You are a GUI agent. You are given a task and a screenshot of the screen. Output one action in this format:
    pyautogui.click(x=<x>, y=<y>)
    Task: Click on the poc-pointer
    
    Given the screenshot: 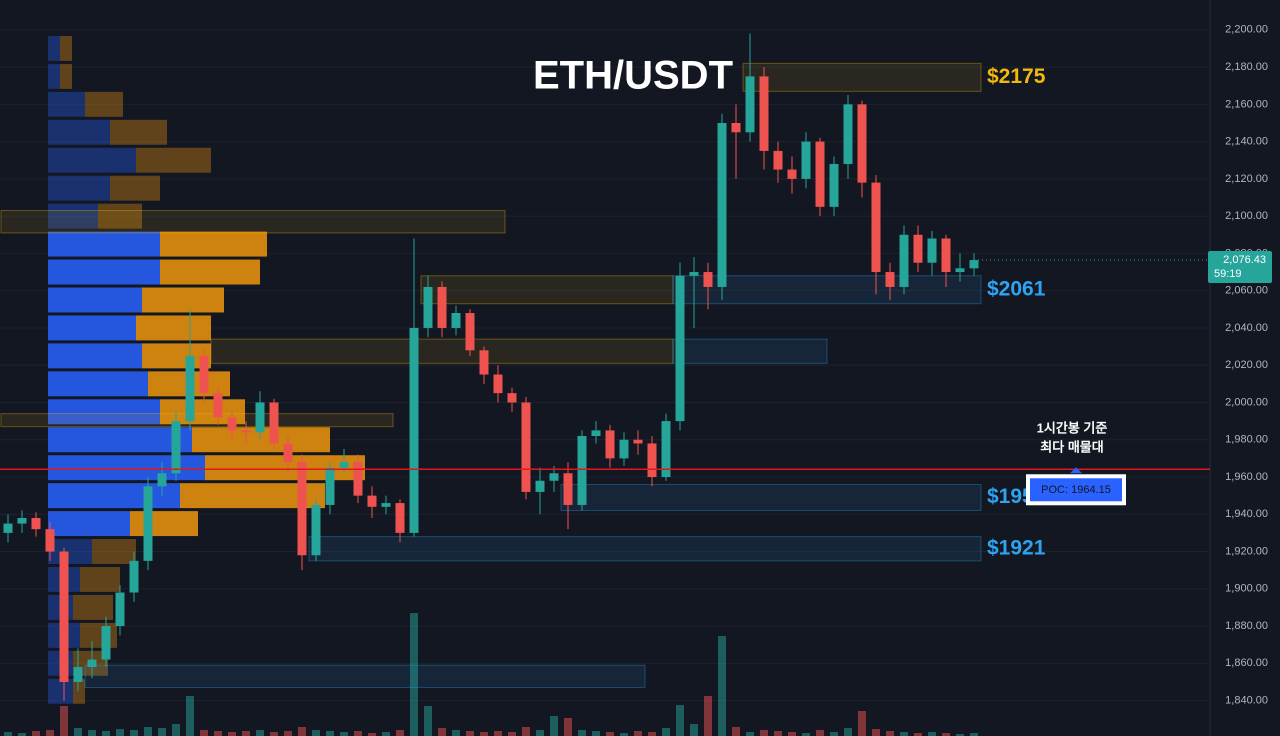 What is the action you would take?
    pyautogui.click(x=1076, y=470)
    